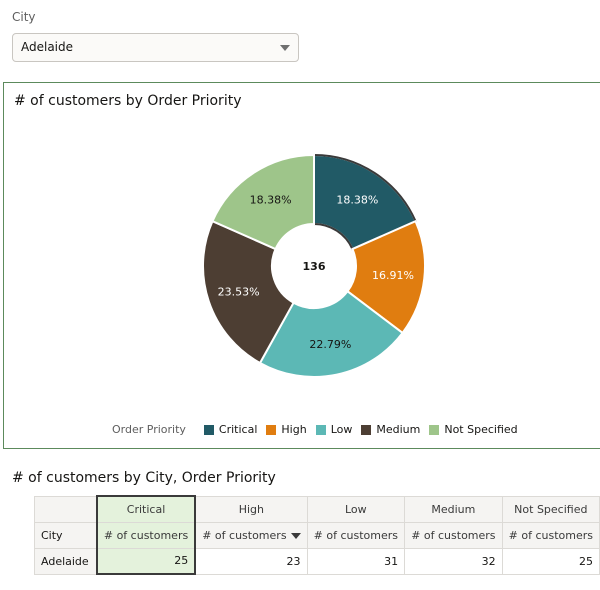 The height and width of the screenshot is (590, 600). Describe the element at coordinates (47, 47) in the screenshot. I see `city-select-value: Adelaide` at that location.